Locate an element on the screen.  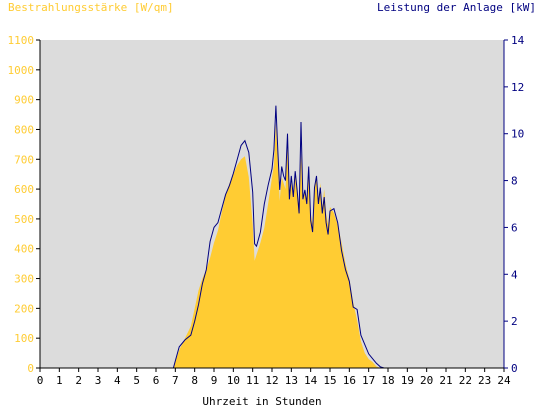
right-tick-label: 2 is located at coordinates (514, 321).